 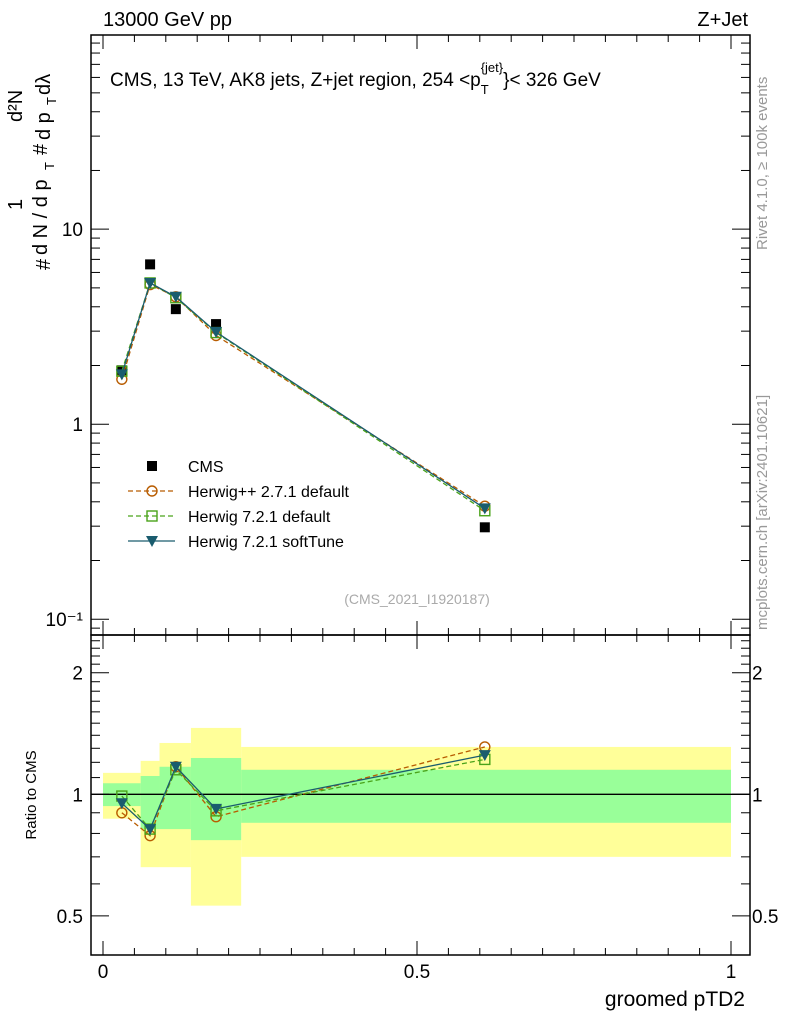 I want to click on ratio-y-label: Ratio to CMS, so click(x=31, y=794).